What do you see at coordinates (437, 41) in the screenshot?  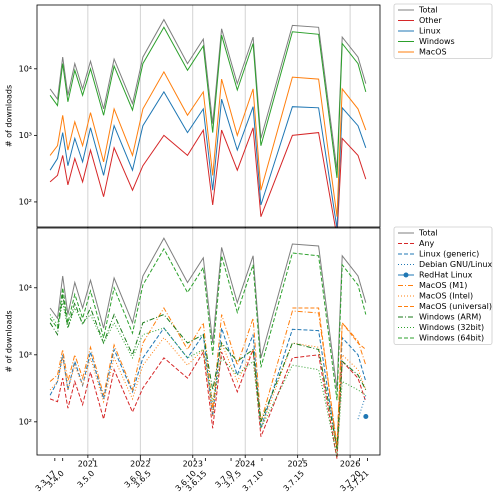 I see `legend-label: Windows` at bounding box center [437, 41].